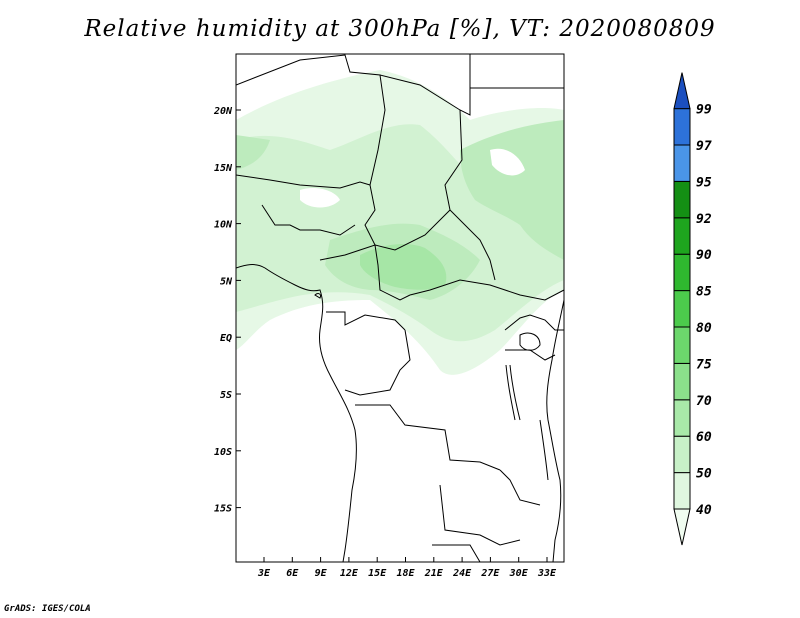  What do you see at coordinates (321, 573) in the screenshot?
I see `lon-tick-label: 9E` at bounding box center [321, 573].